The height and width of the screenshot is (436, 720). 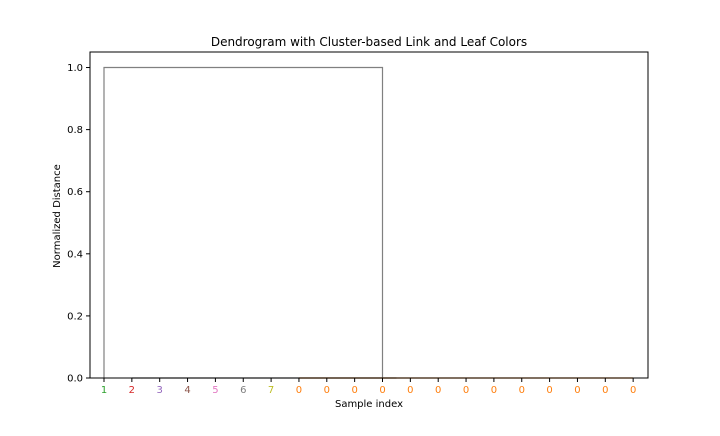 I want to click on x-axis-leaf-labels: 1 2 3 4 5 6 7 0 0 0 0 0 0 0 0 0 0 0 0 0, so click(x=368, y=387).